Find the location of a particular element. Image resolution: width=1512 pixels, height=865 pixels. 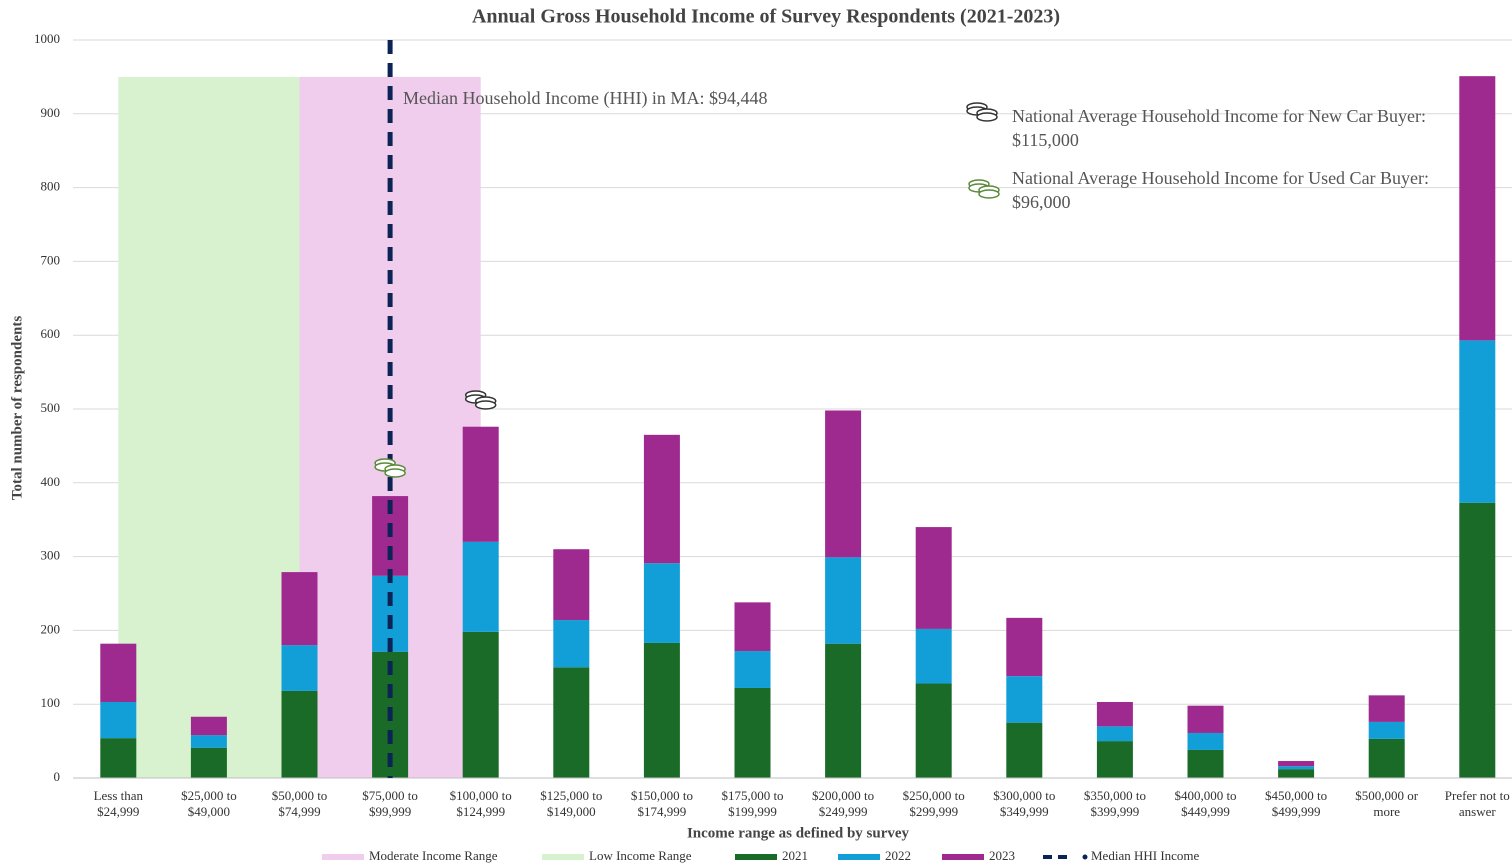

y-tick-label: 900 is located at coordinates (51, 112).